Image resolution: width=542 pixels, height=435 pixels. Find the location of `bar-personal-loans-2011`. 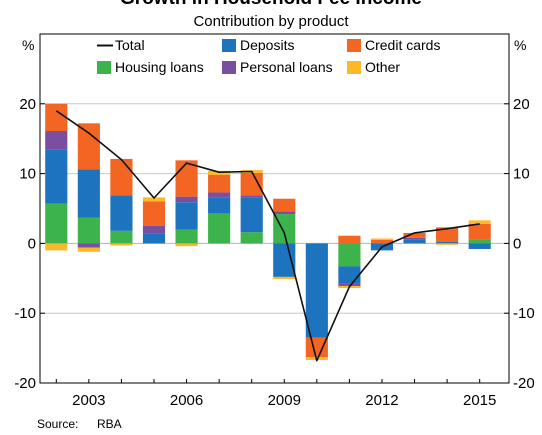

bar-personal-loans-2011 is located at coordinates (349, 284).